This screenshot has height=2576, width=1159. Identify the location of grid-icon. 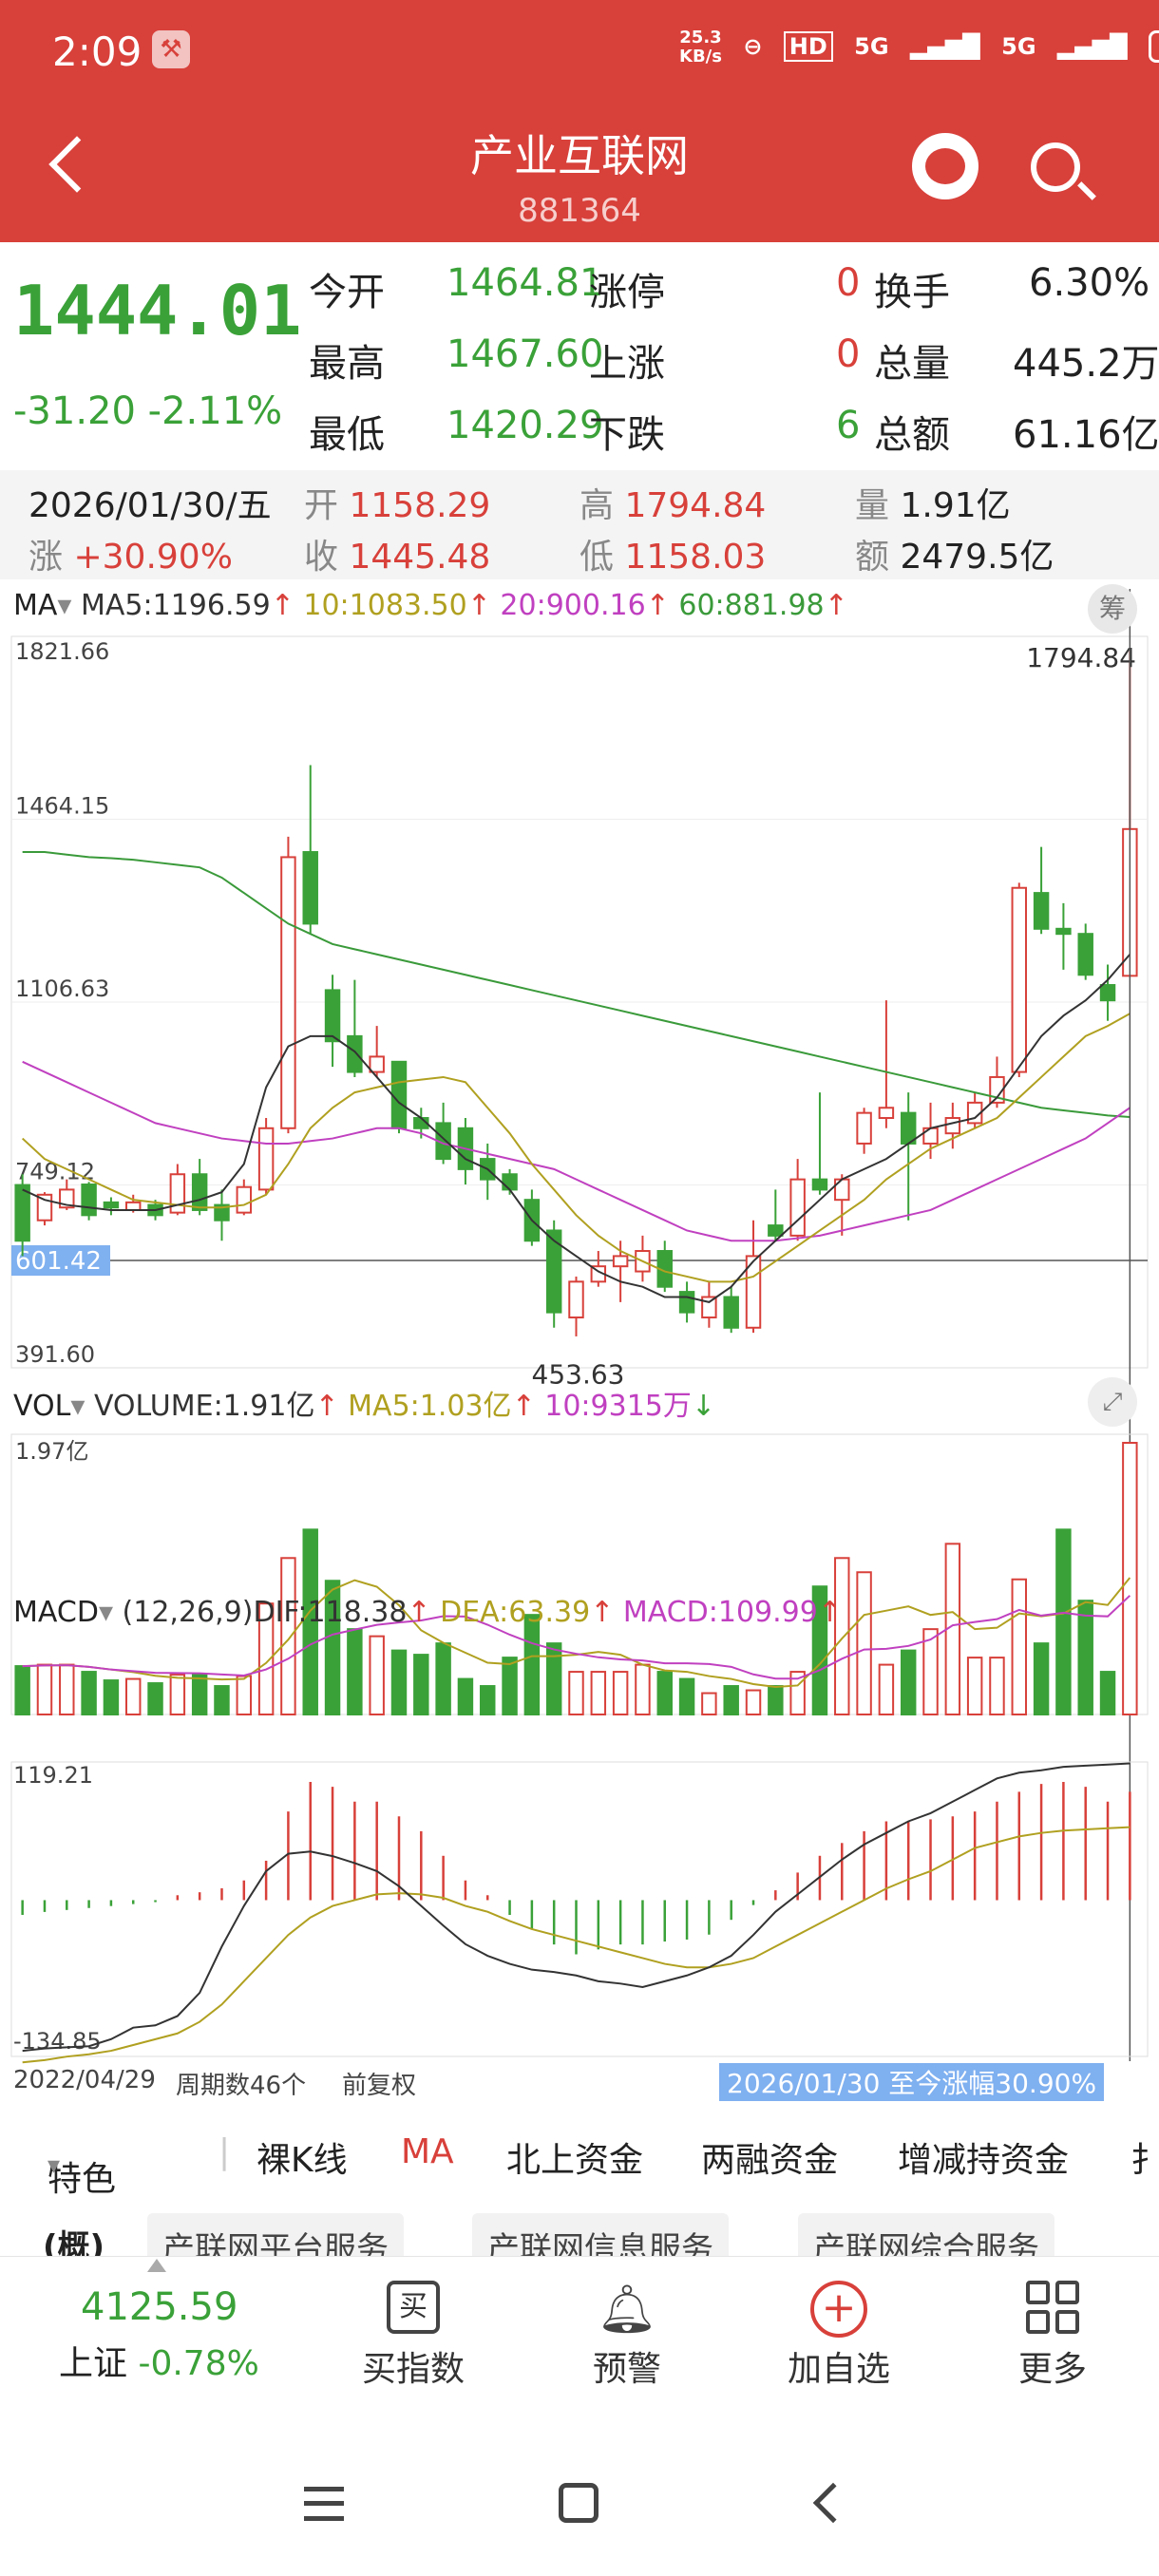
(1052, 2307).